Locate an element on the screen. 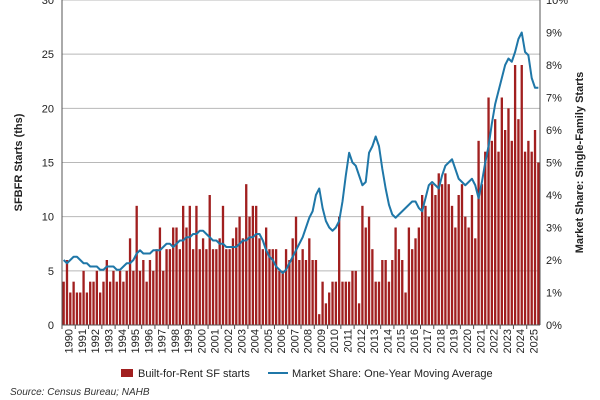 The height and width of the screenshot is (400, 600). x-tick-label: 1999 is located at coordinates (189, 341).